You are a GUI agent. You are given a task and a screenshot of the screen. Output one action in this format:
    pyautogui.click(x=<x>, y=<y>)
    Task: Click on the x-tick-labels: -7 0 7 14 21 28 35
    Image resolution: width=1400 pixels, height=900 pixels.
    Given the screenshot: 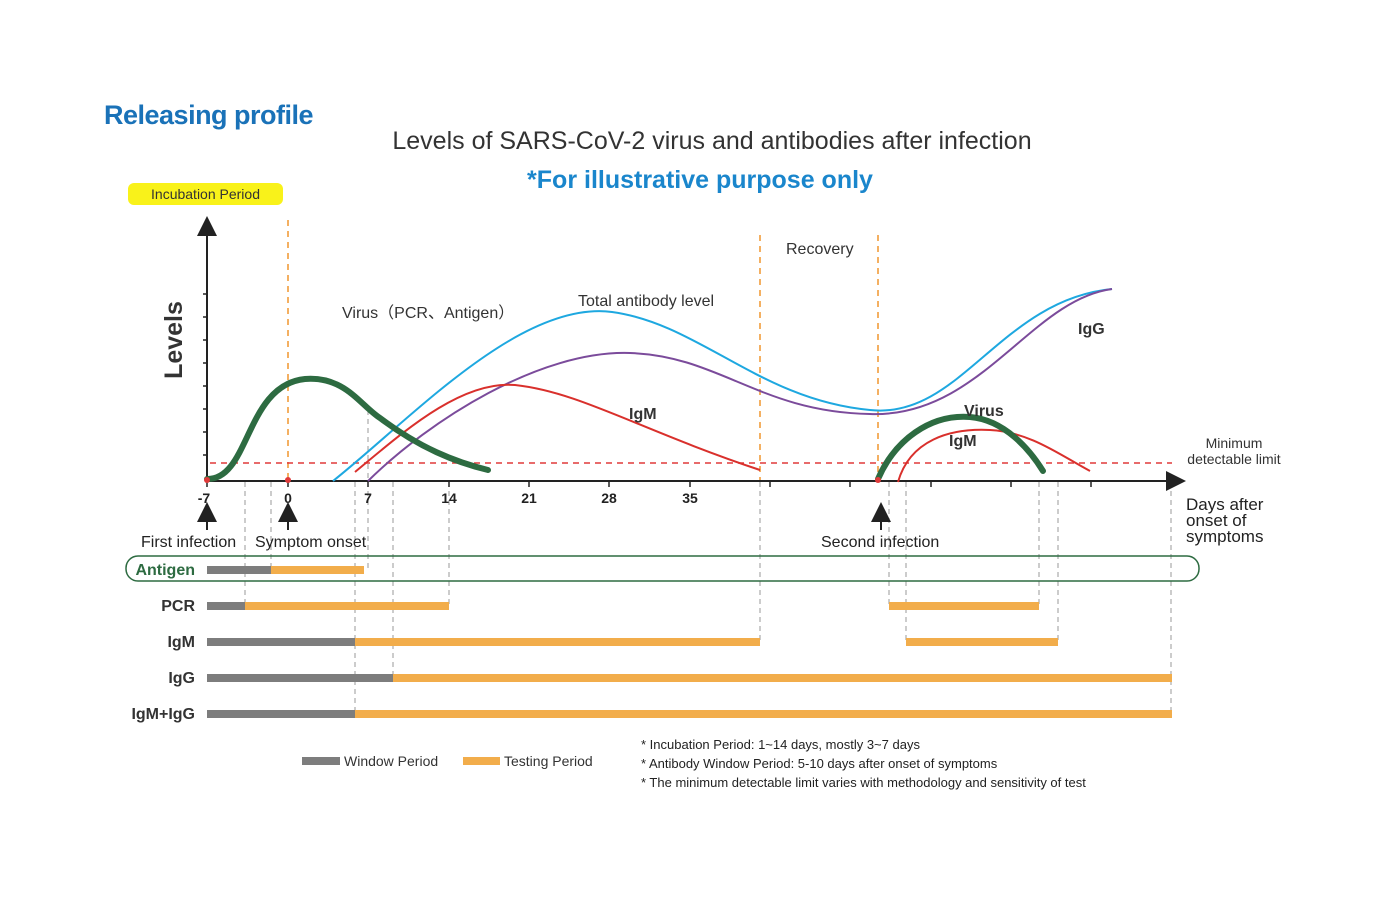 What is the action you would take?
    pyautogui.click(x=448, y=498)
    